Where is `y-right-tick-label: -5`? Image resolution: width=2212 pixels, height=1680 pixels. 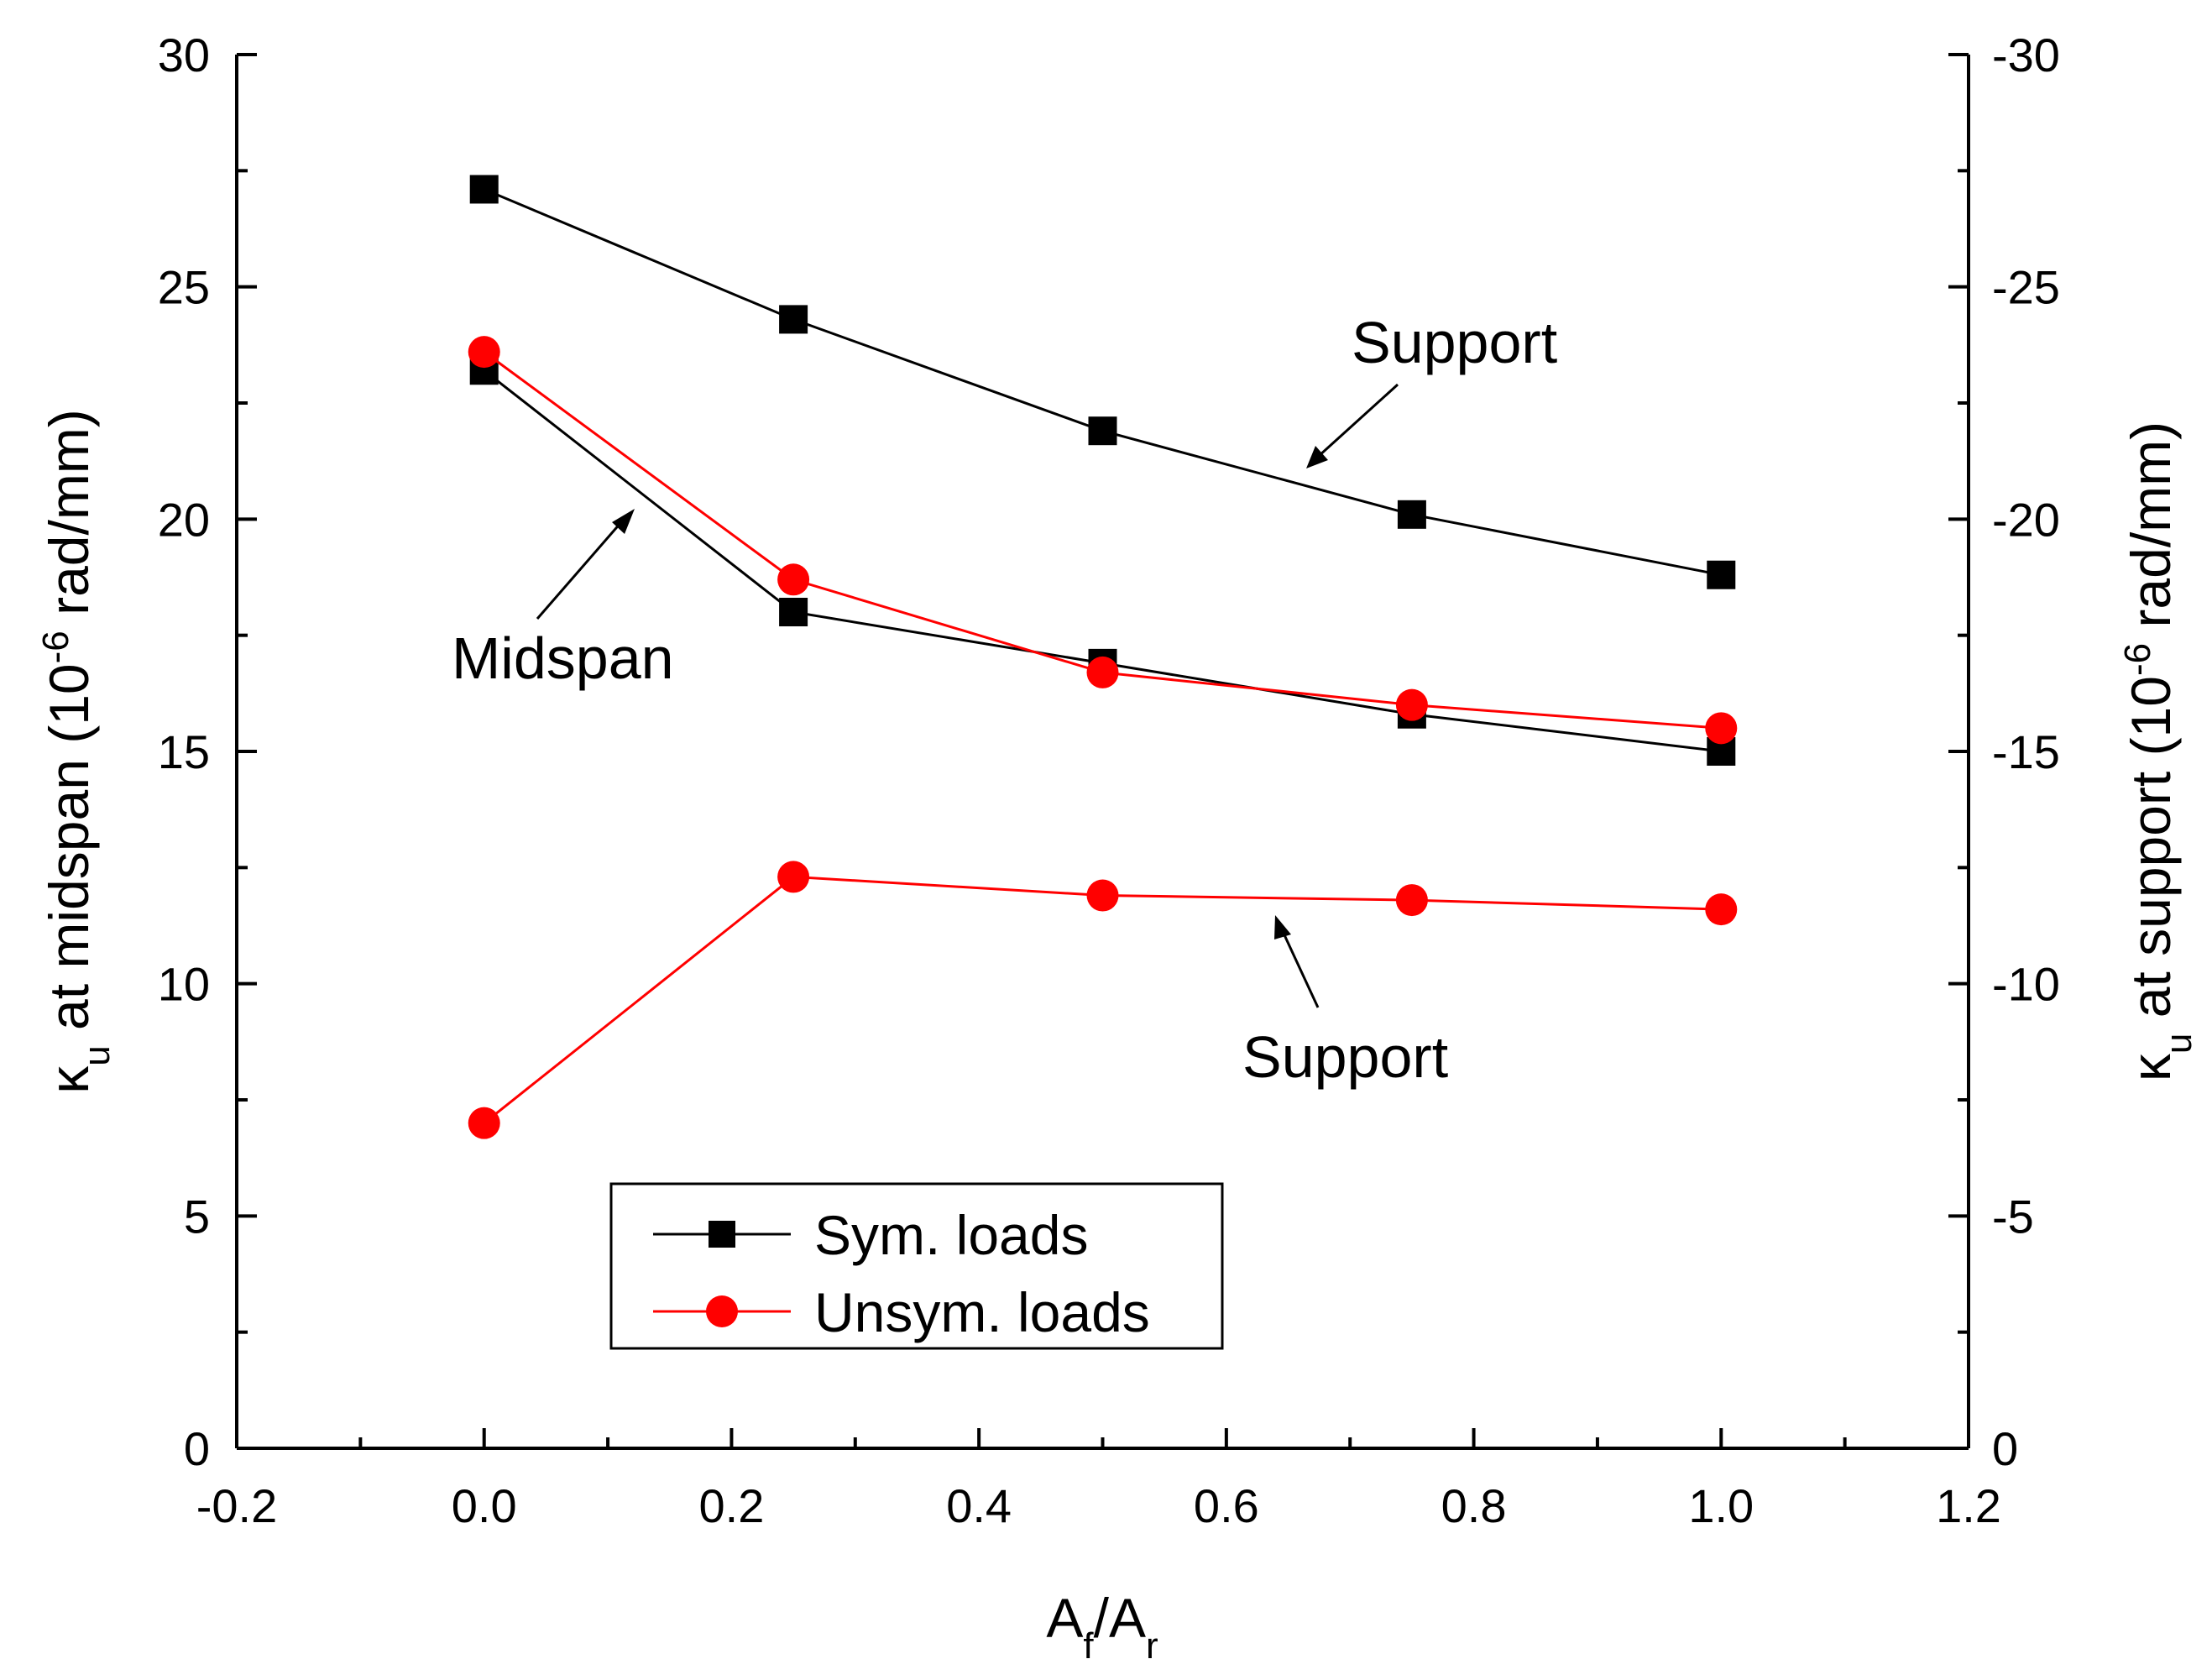
y-right-tick-label: -5 is located at coordinates (2013, 1216).